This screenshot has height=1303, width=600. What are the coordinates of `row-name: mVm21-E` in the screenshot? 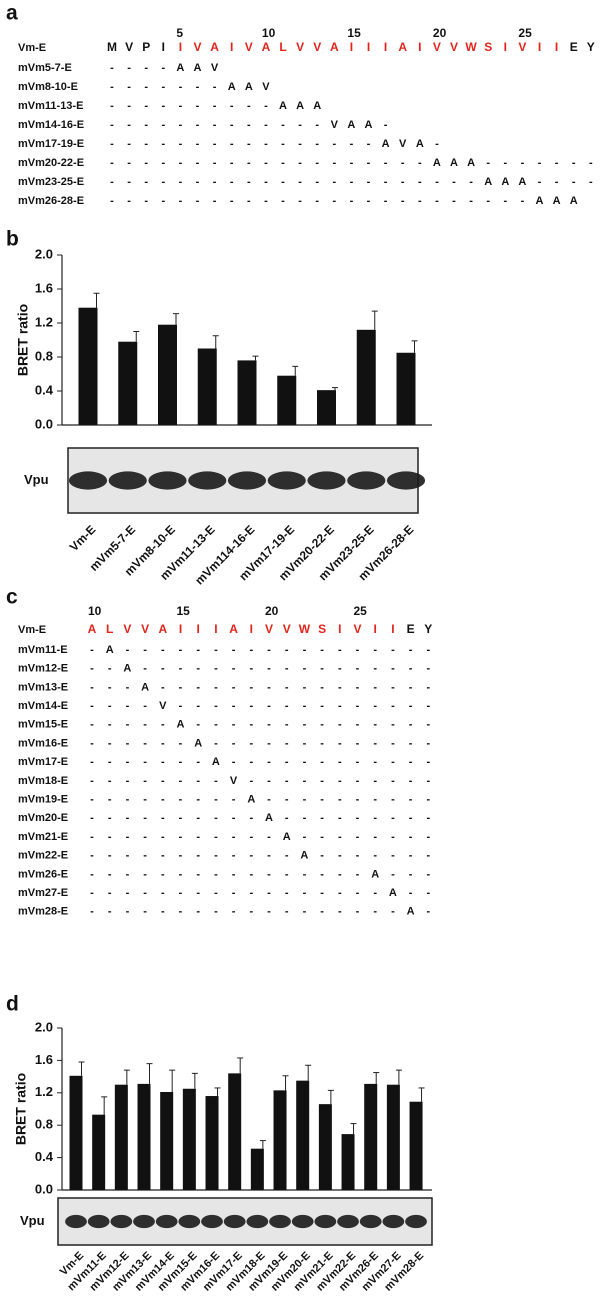 It's located at (43, 837).